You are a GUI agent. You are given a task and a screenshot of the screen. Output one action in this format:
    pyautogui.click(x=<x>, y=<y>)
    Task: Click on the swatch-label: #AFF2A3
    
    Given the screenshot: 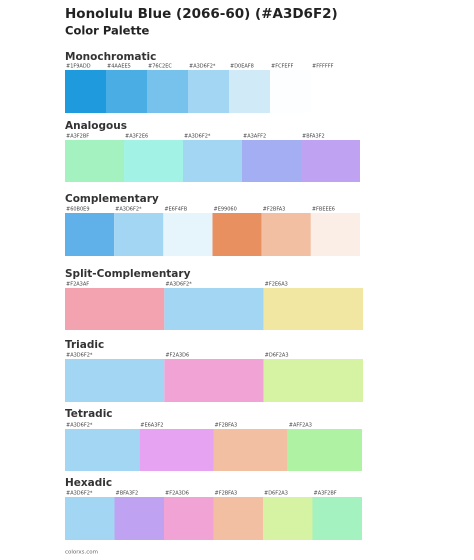 What is the action you would take?
    pyautogui.click(x=300, y=426)
    